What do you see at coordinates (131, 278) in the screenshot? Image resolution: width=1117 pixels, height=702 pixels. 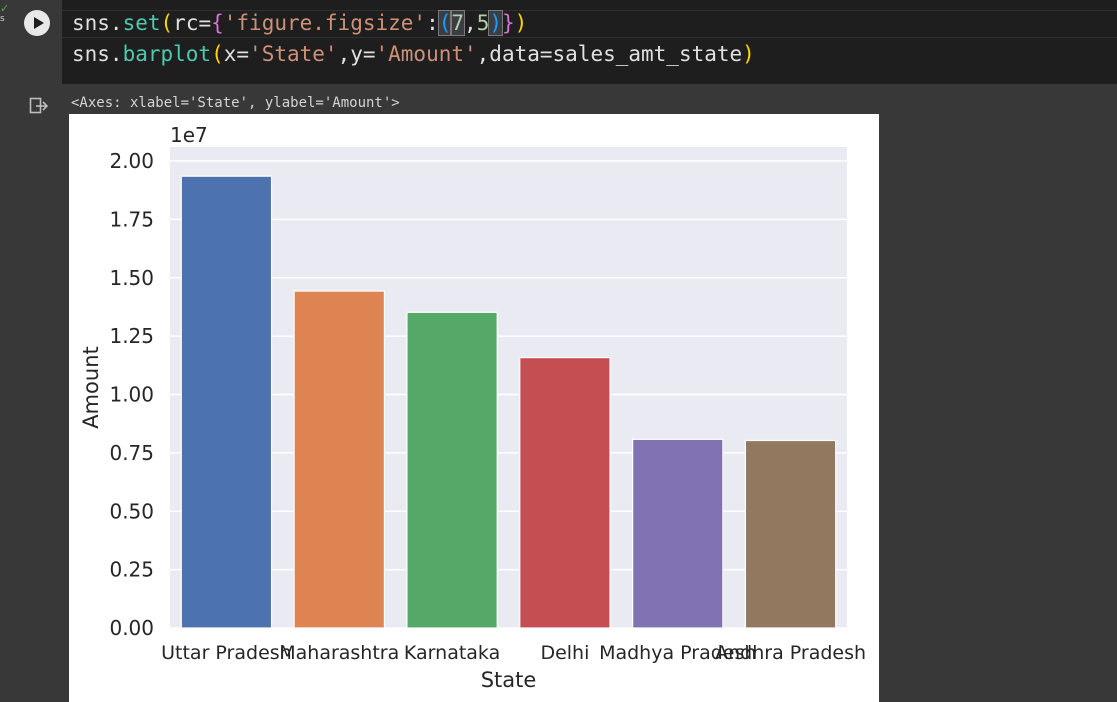 I see `y-tick-label: 1.50` at bounding box center [131, 278].